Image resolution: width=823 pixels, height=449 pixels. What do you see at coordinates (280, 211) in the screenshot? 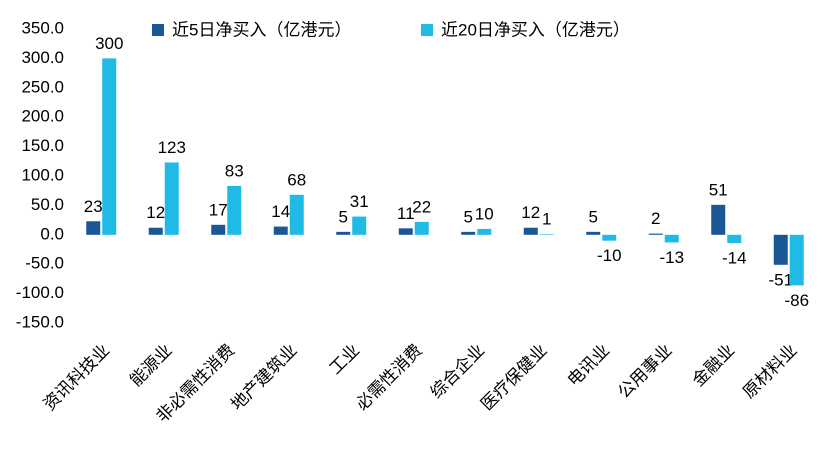
I see `data-label: 14` at bounding box center [280, 211].